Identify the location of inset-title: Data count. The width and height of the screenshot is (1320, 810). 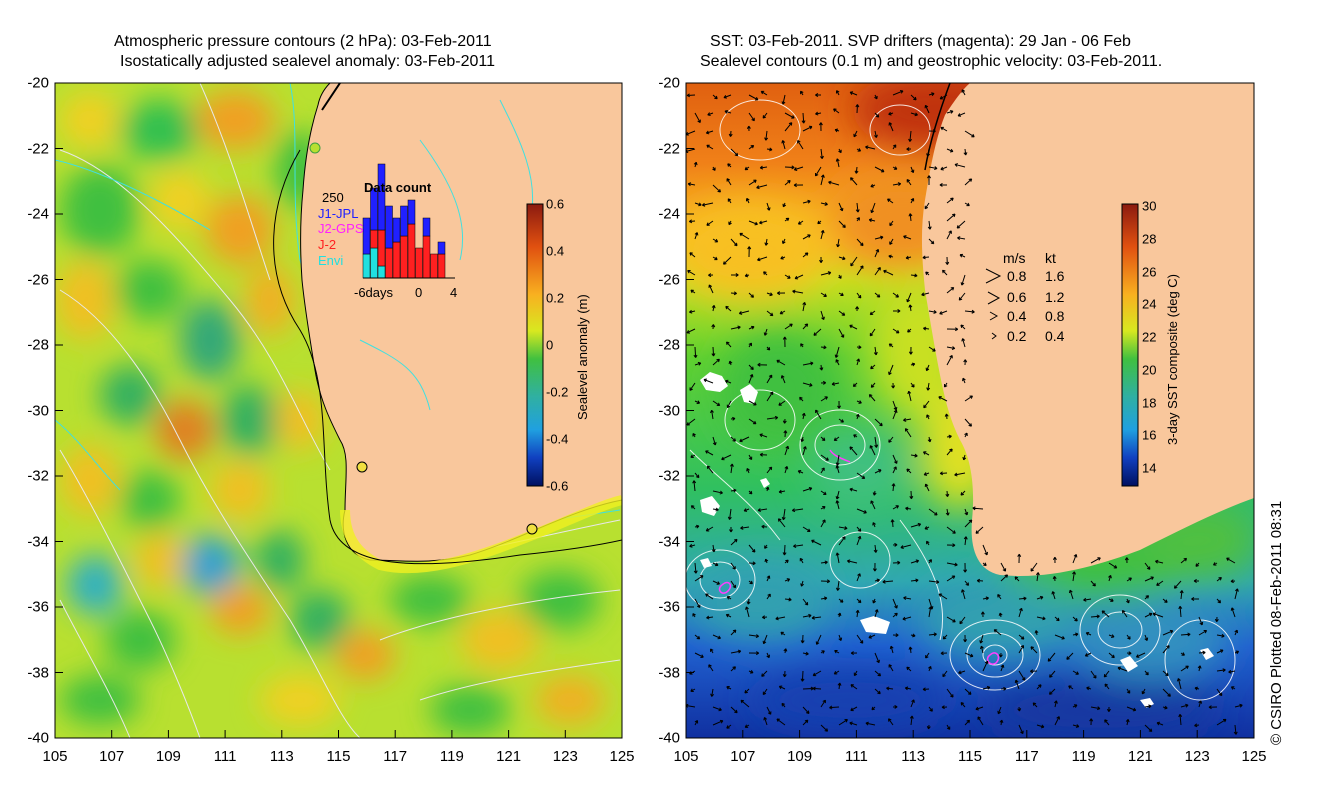
(398, 187).